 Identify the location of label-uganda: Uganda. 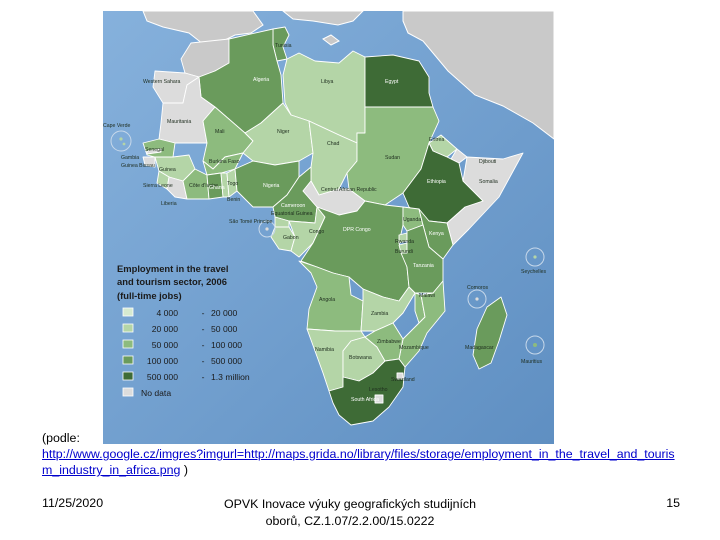
(412, 220).